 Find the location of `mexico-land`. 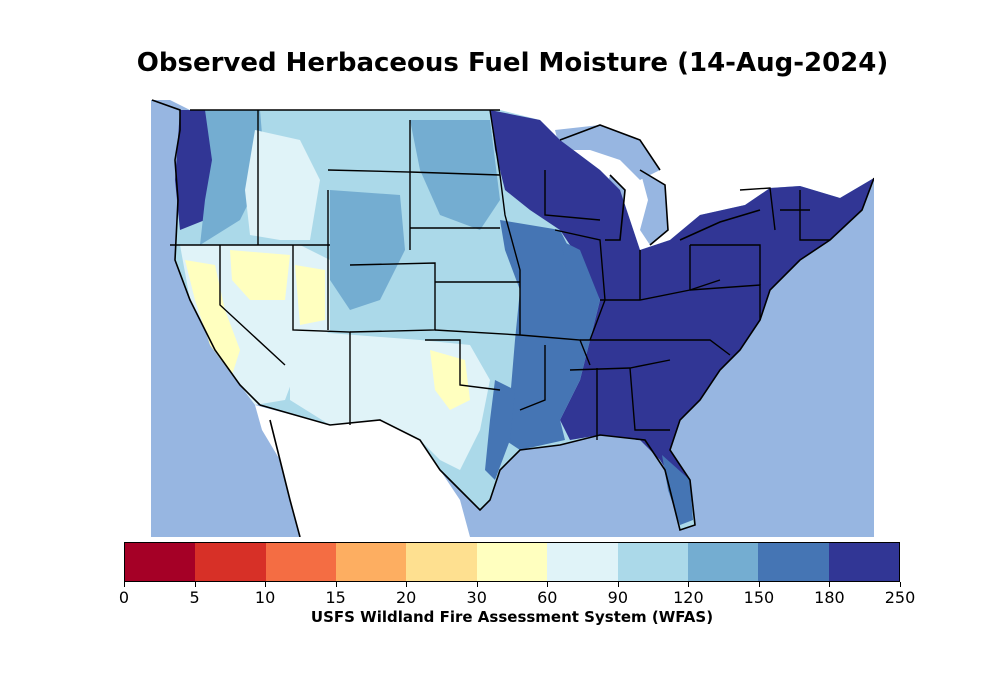

mexico-land is located at coordinates (362, 471).